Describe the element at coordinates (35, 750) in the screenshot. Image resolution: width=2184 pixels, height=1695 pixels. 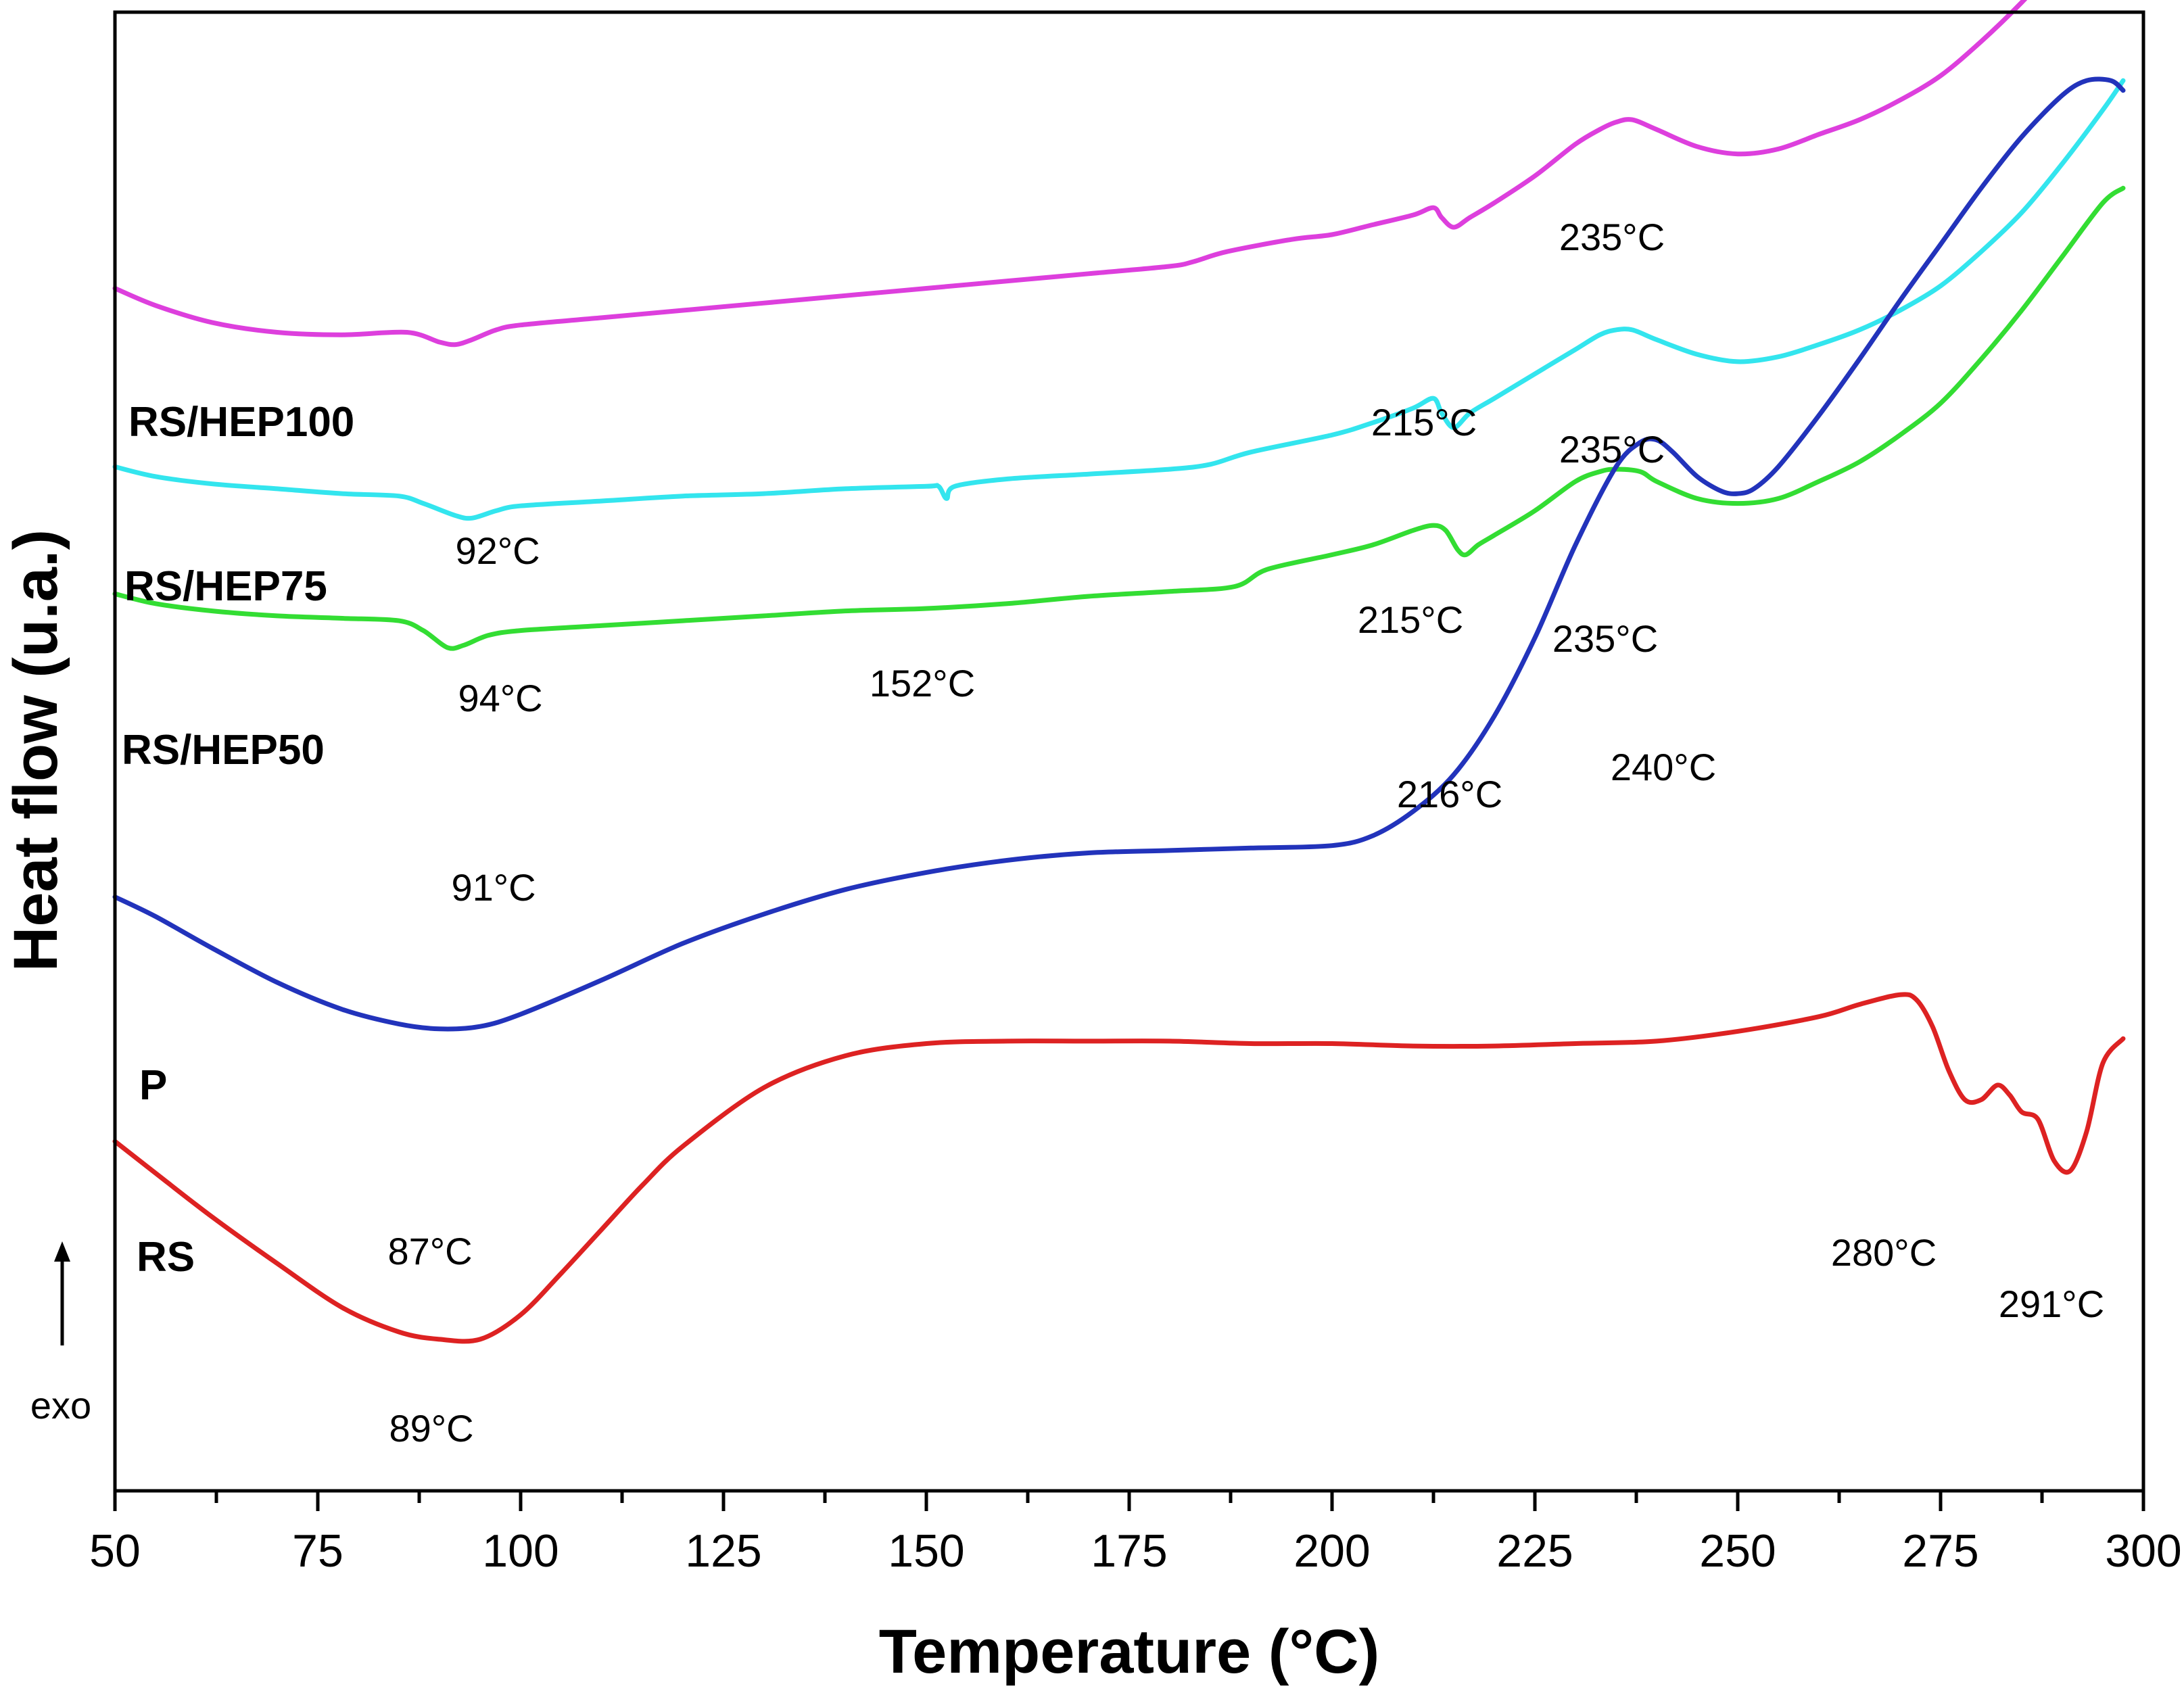
I see `y-axis-title: Heat flow (u.a.)` at that location.